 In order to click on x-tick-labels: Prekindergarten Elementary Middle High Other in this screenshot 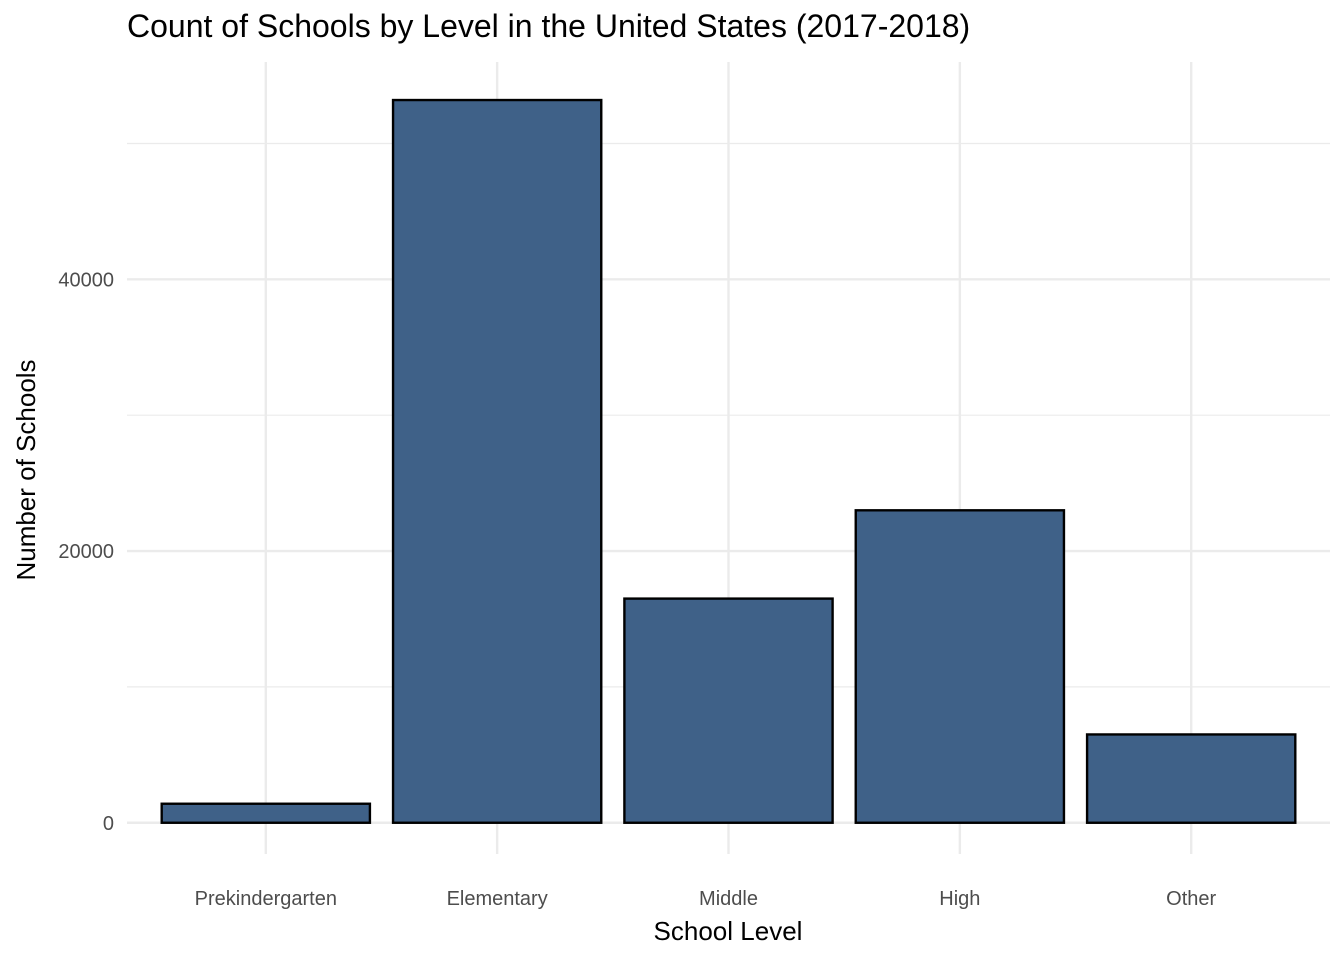, I will do `click(706, 899)`.